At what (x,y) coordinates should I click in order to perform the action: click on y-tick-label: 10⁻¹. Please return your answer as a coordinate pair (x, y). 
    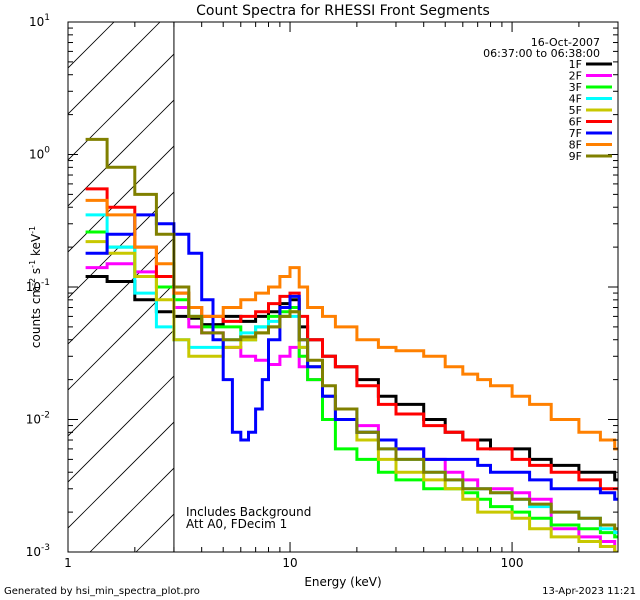
    Looking at the image, I should click on (38, 286).